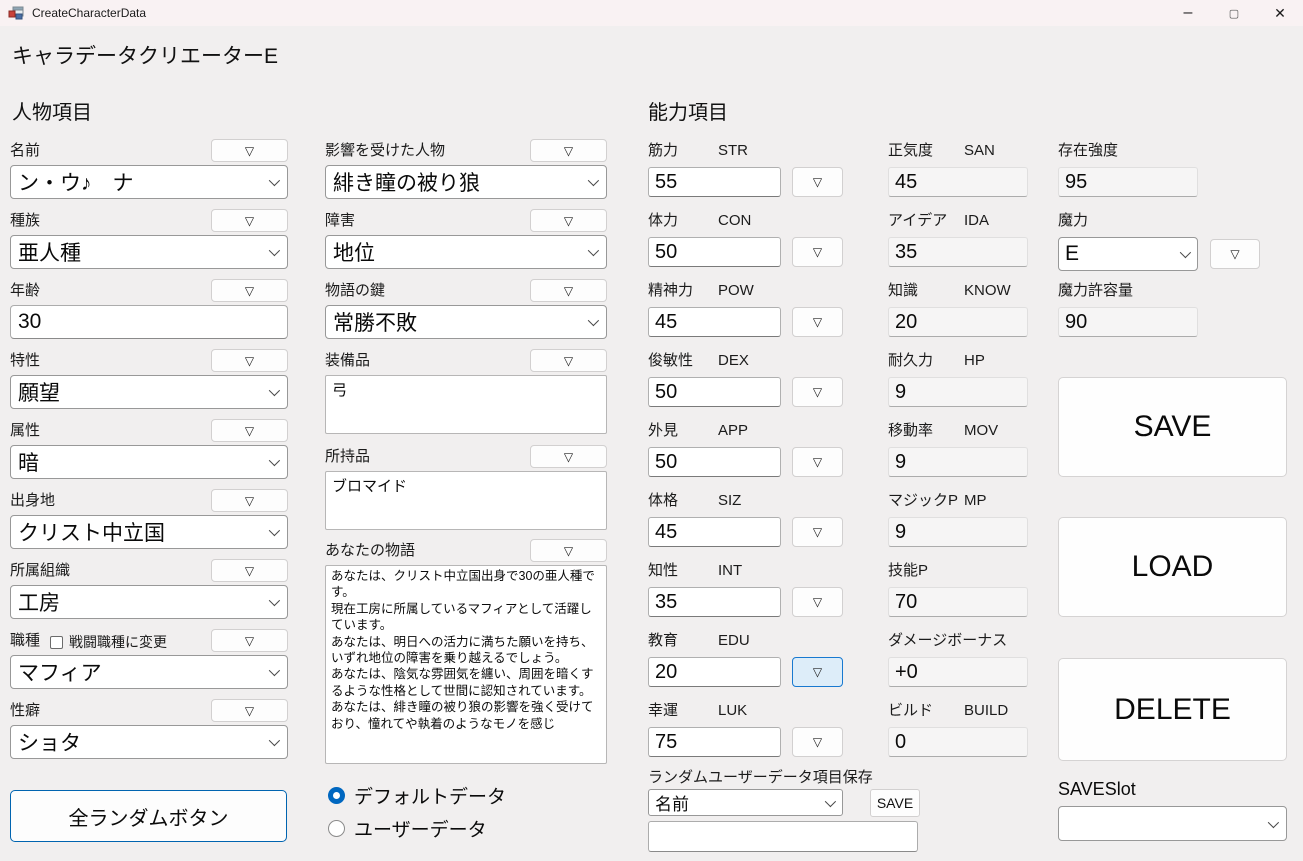 The height and width of the screenshot is (861, 1303). Describe the element at coordinates (1172, 427) in the screenshot. I see `save-button: SAVE` at that location.